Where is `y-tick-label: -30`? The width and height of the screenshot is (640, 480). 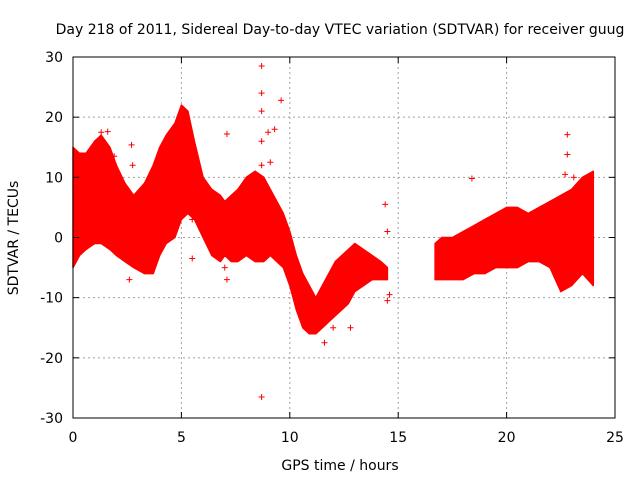 y-tick-label: -30 is located at coordinates (51, 419).